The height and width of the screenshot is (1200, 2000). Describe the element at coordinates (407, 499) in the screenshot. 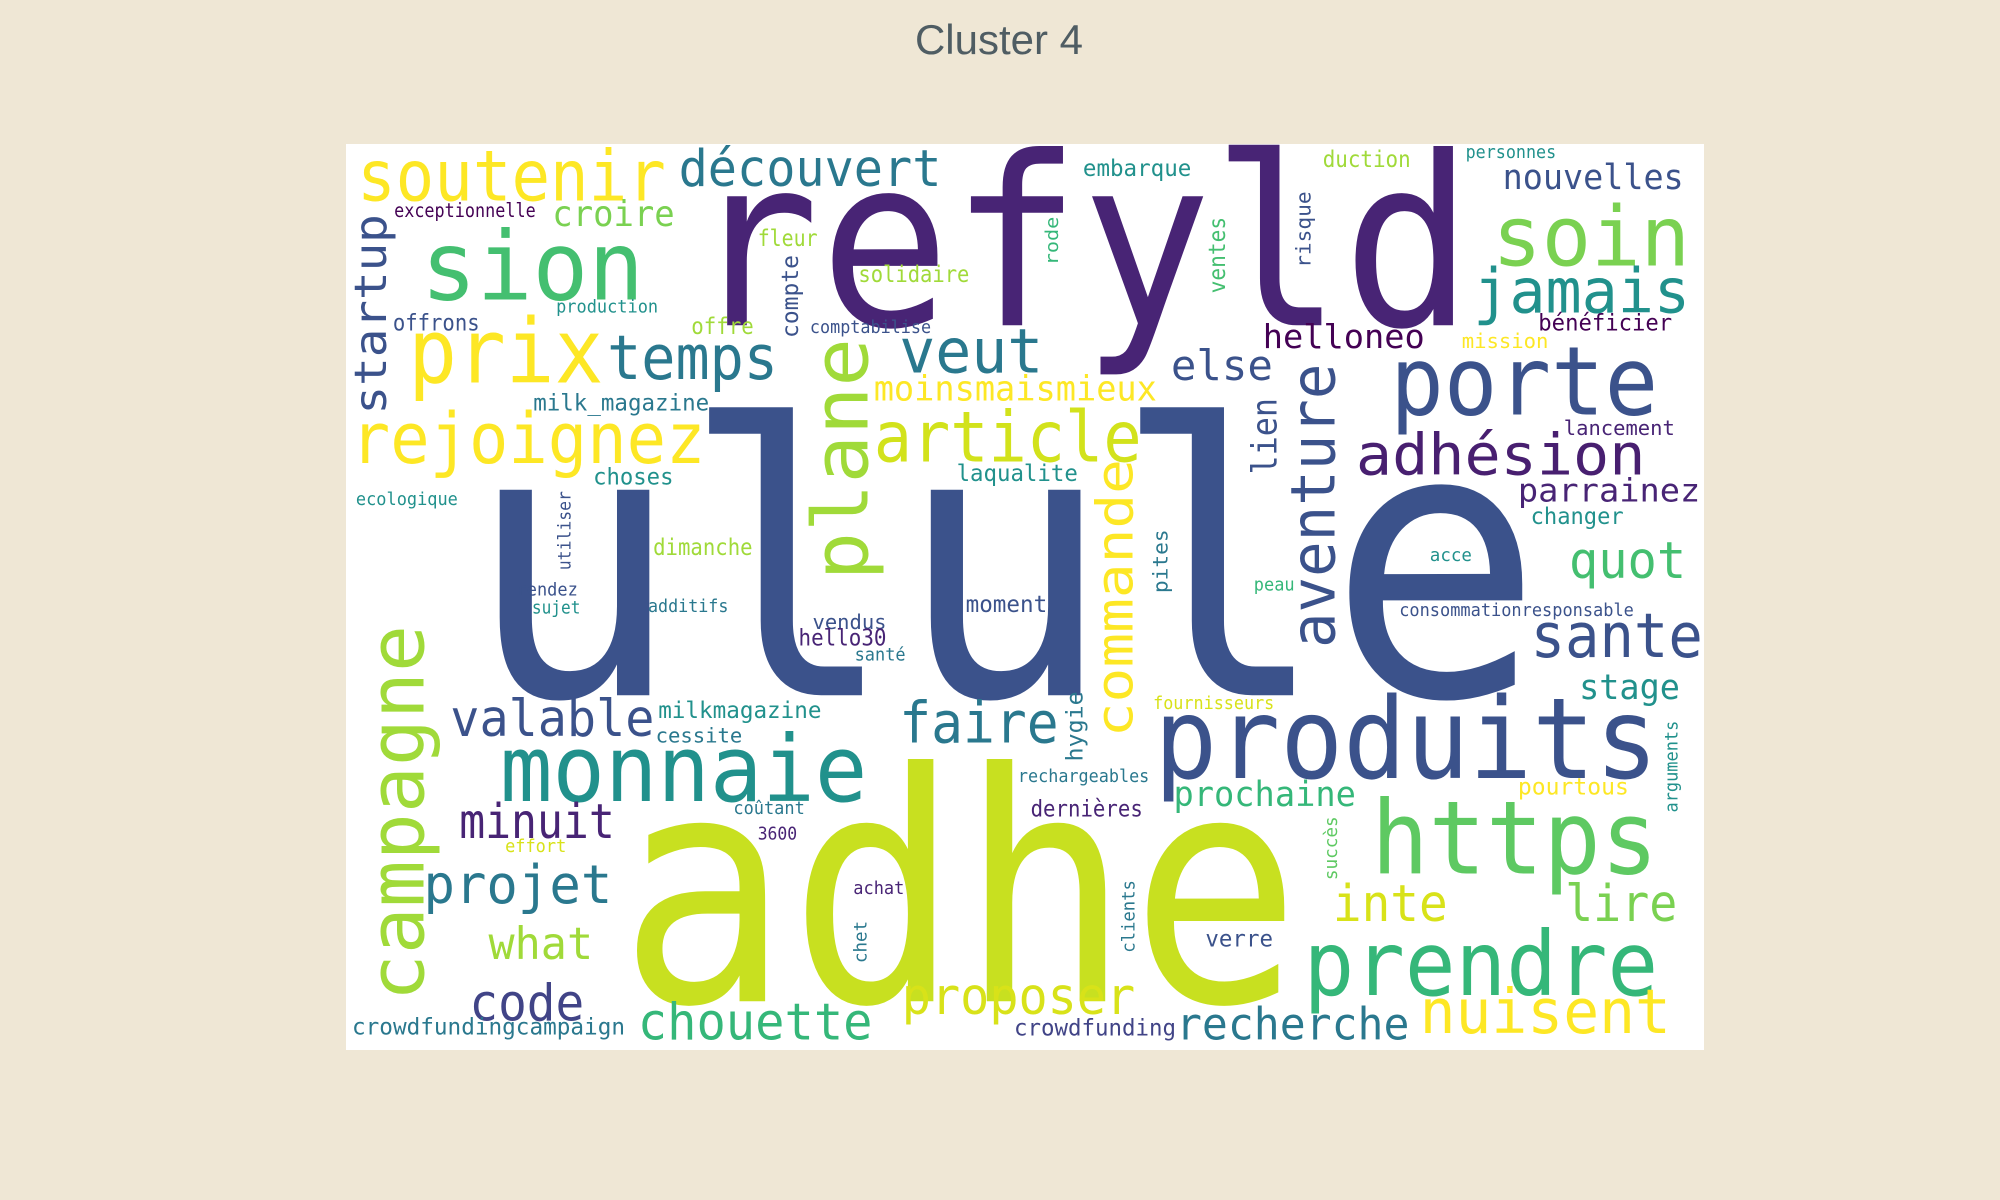

I see `word: ecologique` at that location.